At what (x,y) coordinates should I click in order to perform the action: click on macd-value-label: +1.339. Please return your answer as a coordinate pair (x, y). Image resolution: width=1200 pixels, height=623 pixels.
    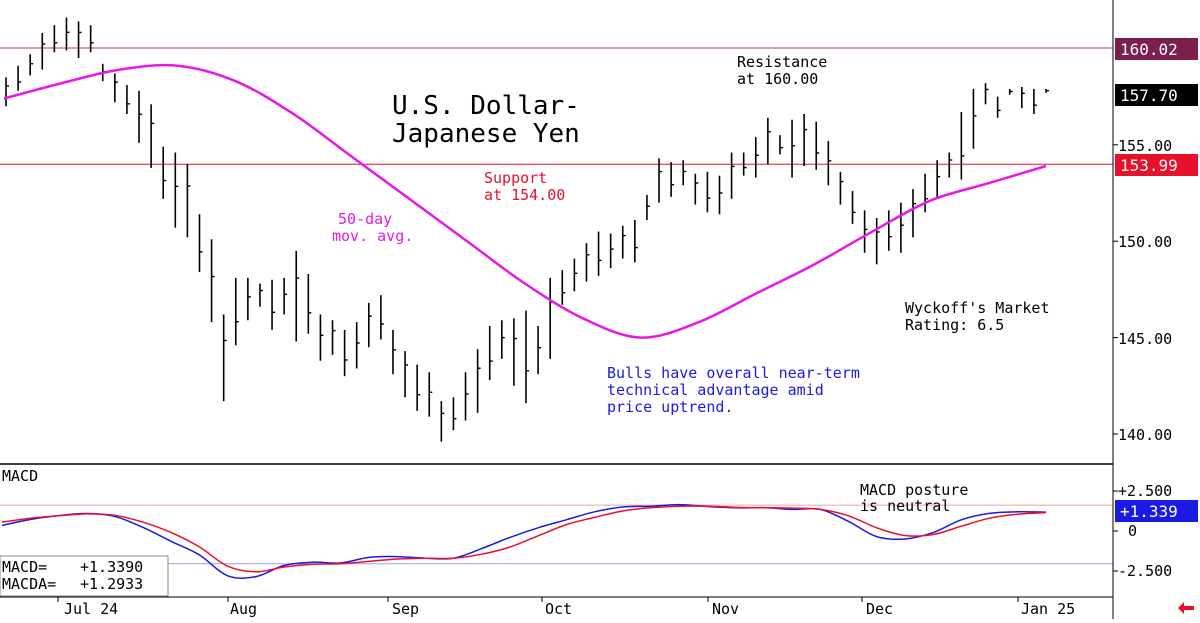
    Looking at the image, I should click on (1149, 511).